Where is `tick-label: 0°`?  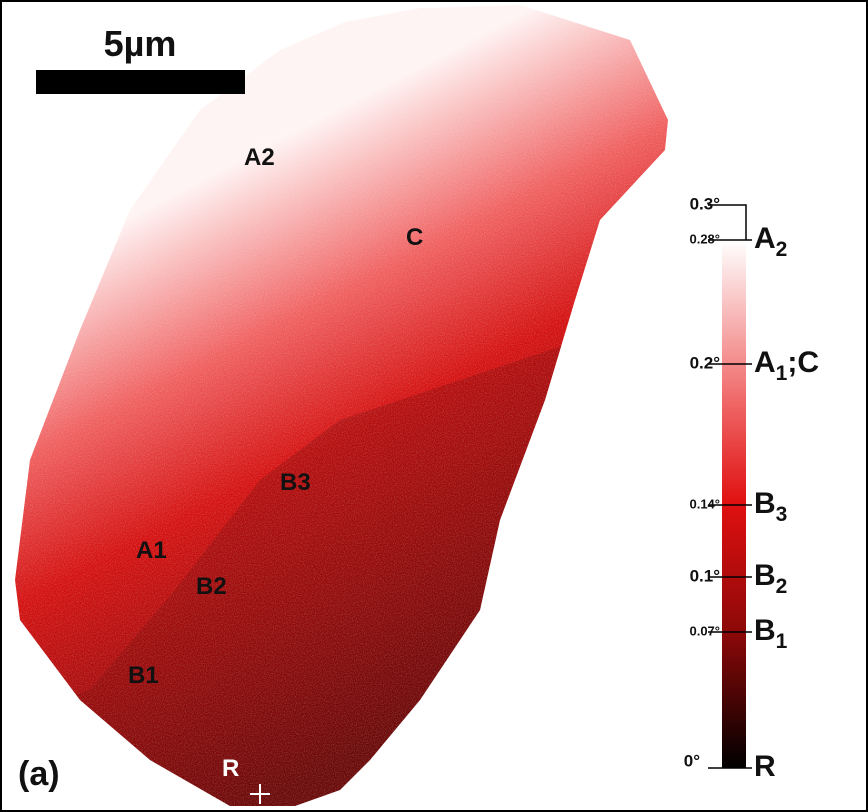
tick-label: 0° is located at coordinates (692, 760).